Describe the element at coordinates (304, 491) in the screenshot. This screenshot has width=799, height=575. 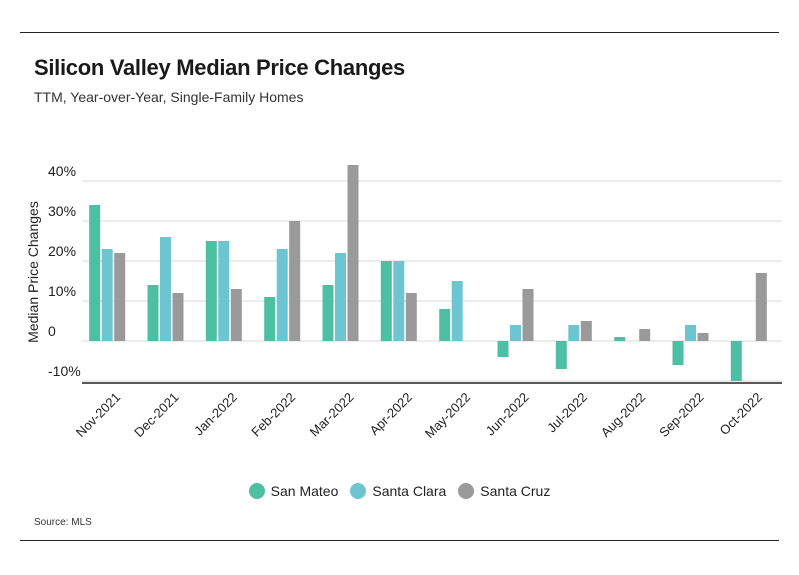
I see `legend-label: San Mateo` at that location.